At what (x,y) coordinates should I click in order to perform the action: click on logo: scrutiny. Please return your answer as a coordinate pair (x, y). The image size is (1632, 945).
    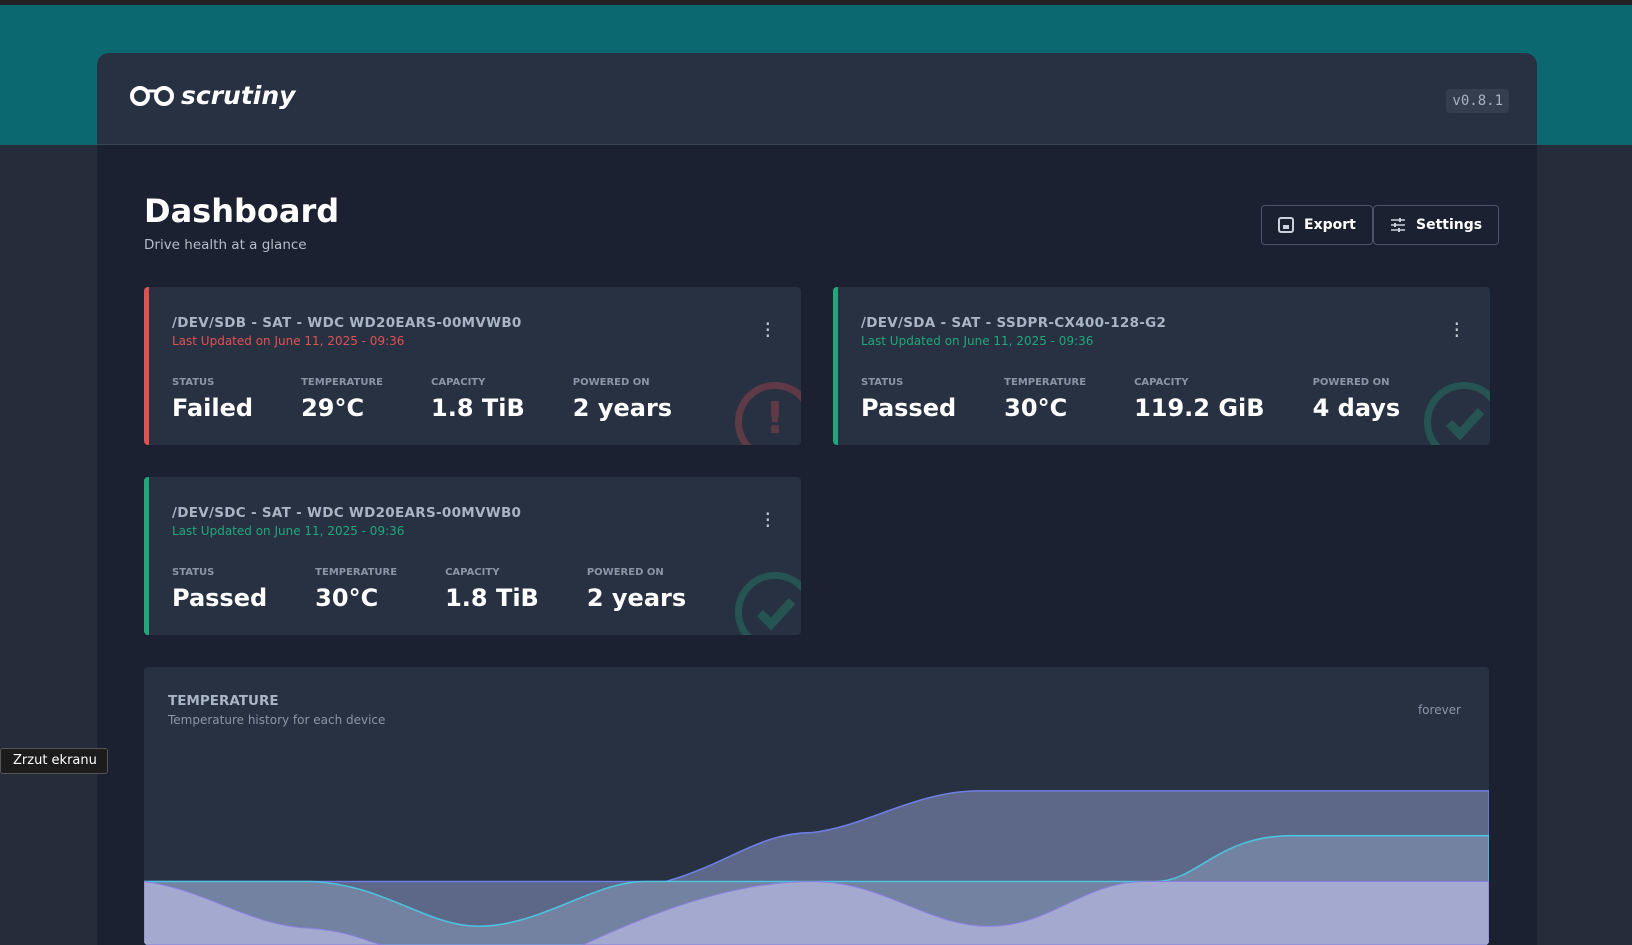
    Looking at the image, I should click on (212, 95).